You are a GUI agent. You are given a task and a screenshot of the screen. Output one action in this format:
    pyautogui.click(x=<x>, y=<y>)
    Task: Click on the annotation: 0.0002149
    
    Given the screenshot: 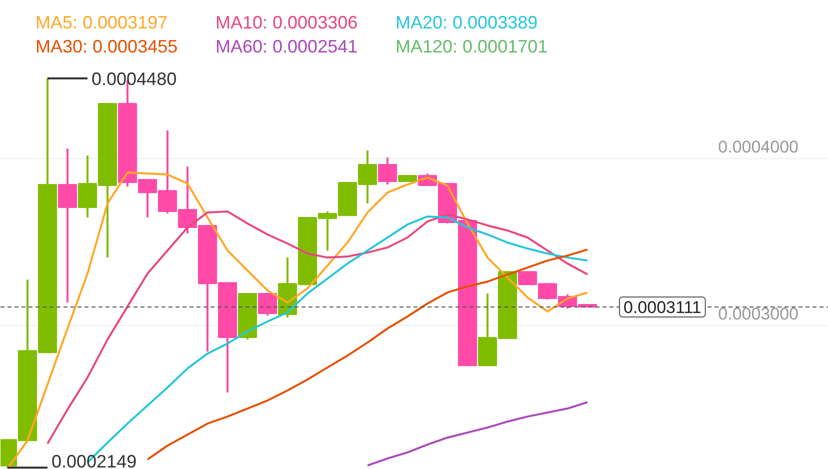 What is the action you would take?
    pyautogui.click(x=94, y=460)
    